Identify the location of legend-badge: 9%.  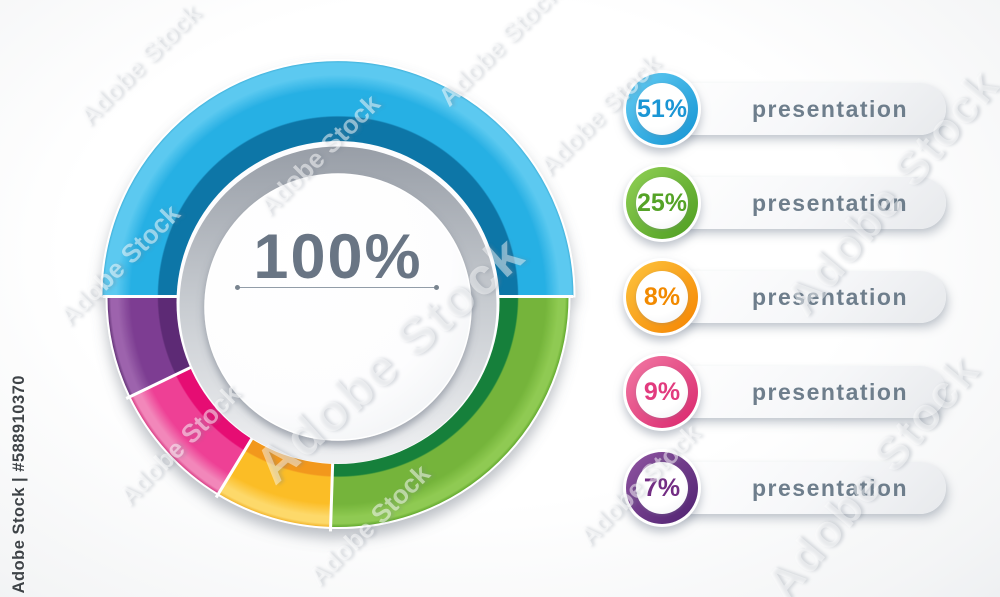
(662, 392).